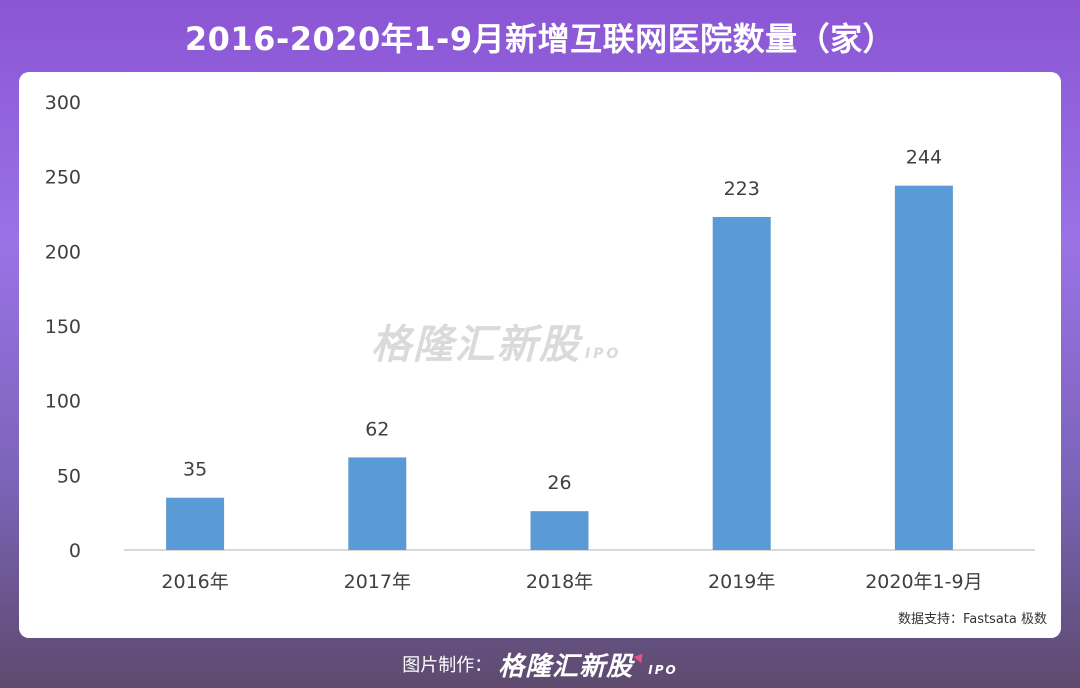 The height and width of the screenshot is (688, 1080). What do you see at coordinates (923, 582) in the screenshot?
I see `x-tick-label: 2020年1-9月` at bounding box center [923, 582].